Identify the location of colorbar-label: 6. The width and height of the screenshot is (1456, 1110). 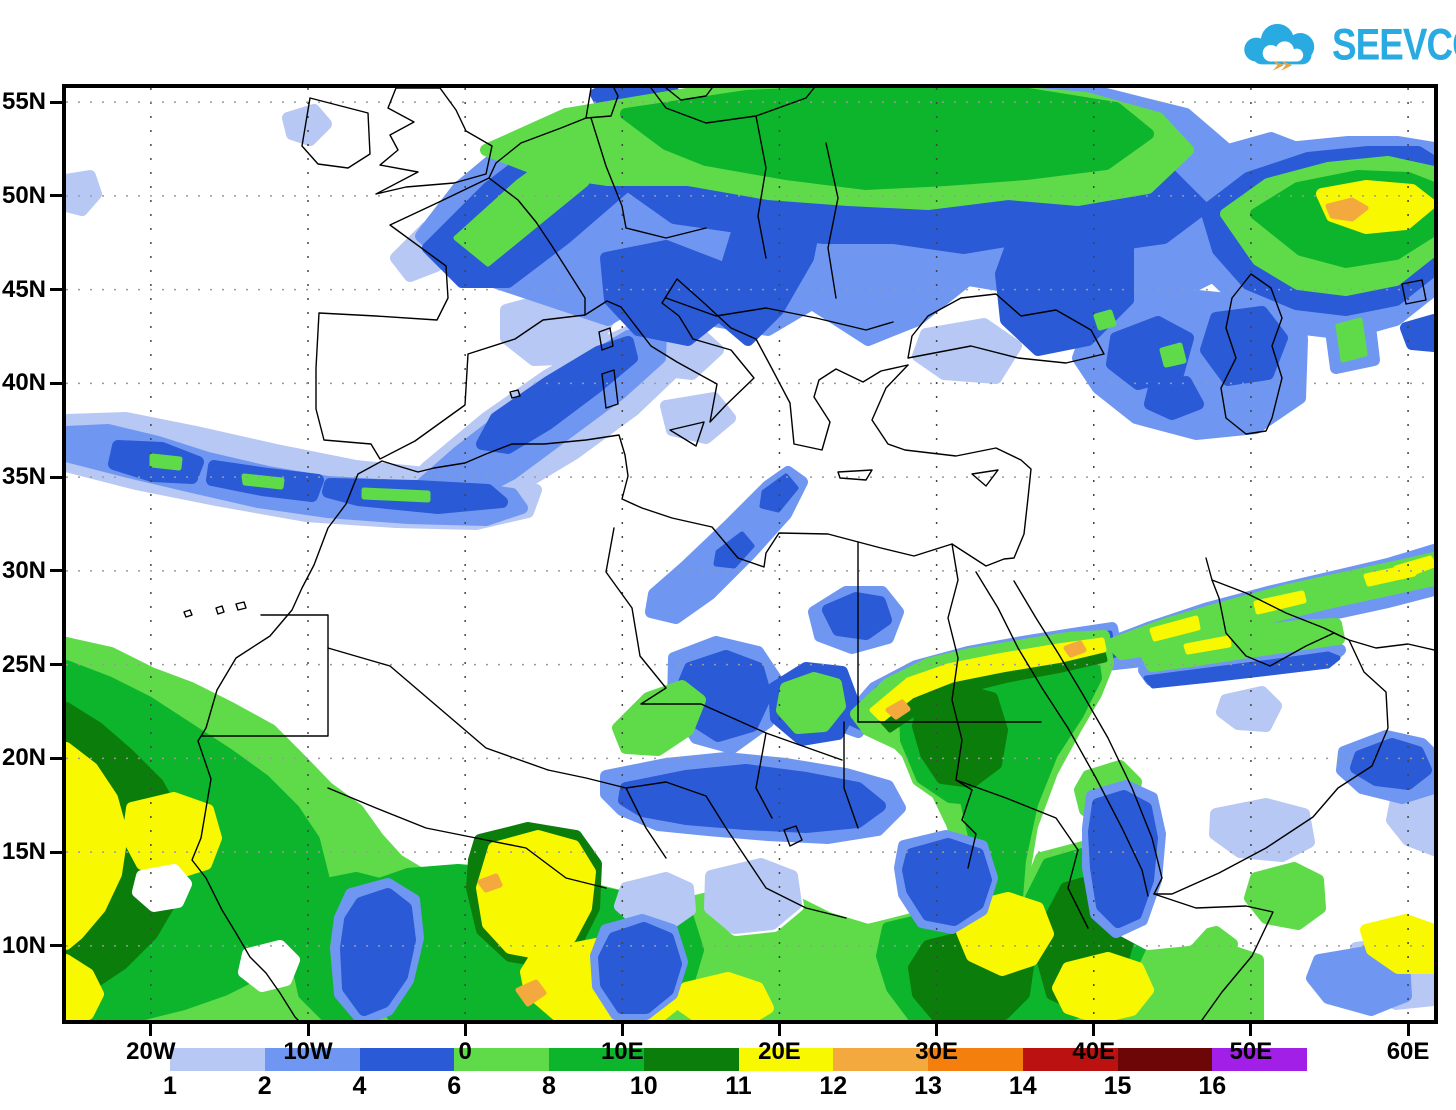
(454, 1086).